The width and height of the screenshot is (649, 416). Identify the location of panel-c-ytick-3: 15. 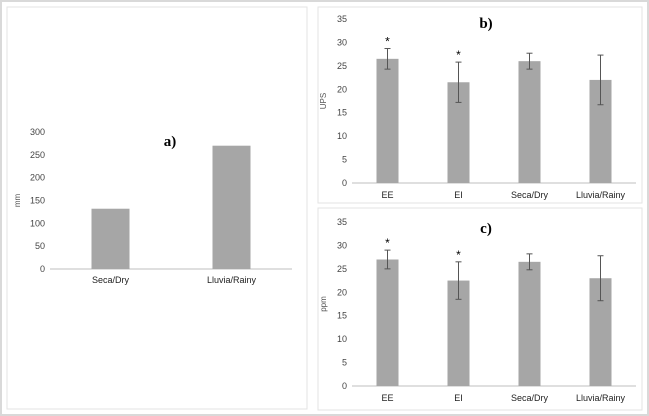
(342, 316).